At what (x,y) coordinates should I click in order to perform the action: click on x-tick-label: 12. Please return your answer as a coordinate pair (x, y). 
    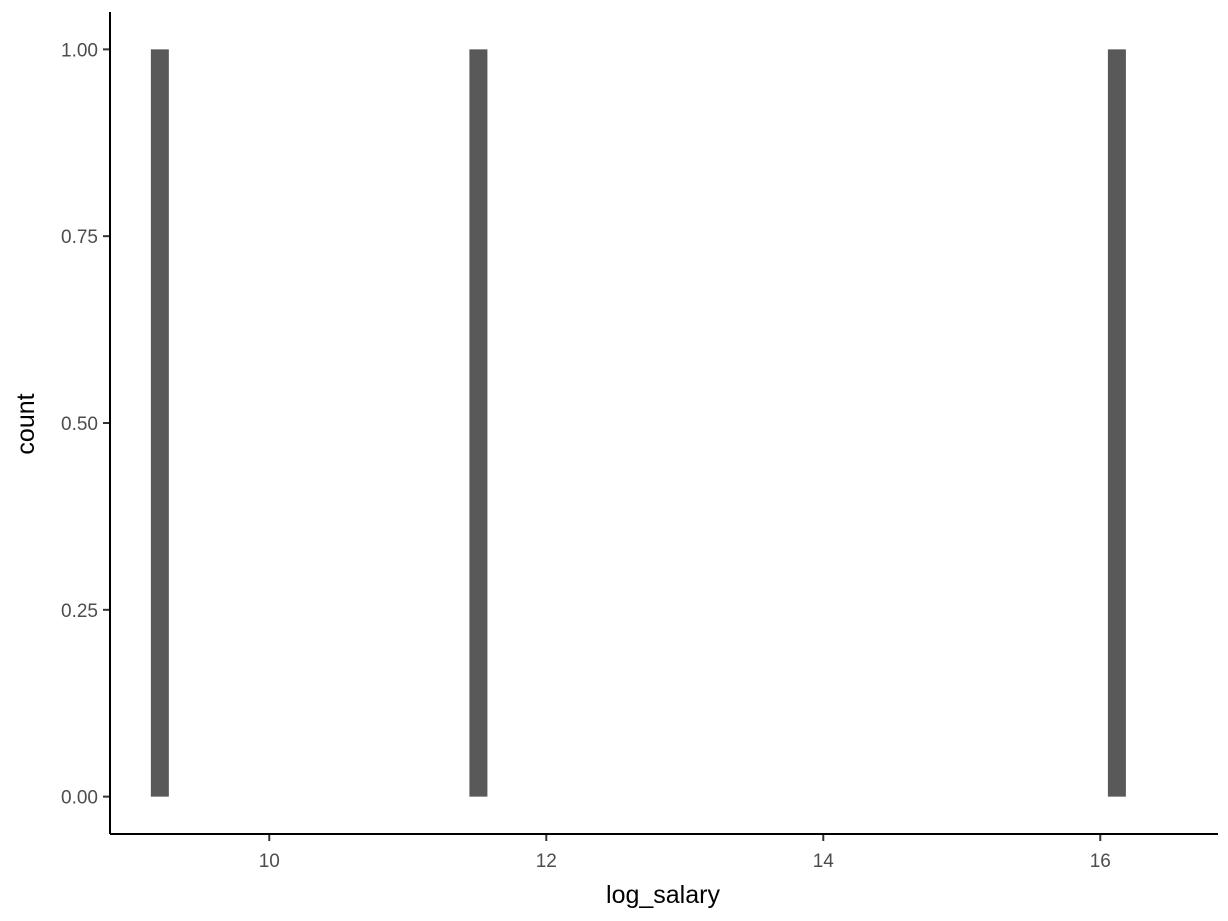
    Looking at the image, I should click on (546, 861).